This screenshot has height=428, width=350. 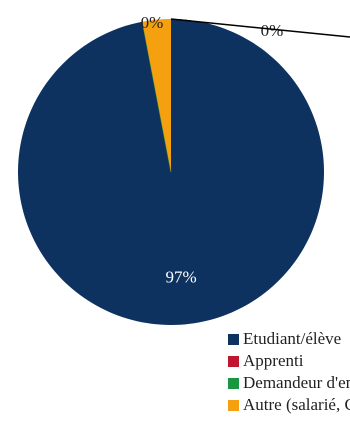 I want to click on leader-line, so click(x=260, y=28).